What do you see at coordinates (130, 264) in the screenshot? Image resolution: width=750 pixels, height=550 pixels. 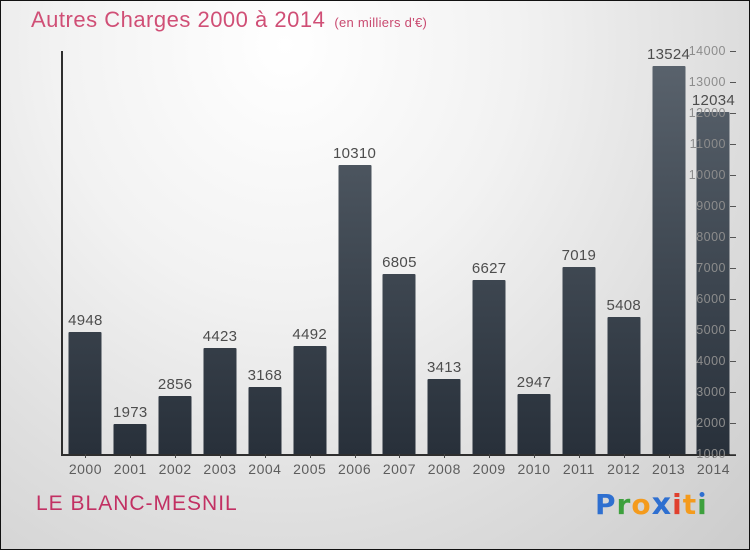 I see `bar-group: 1973 2001` at bounding box center [130, 264].